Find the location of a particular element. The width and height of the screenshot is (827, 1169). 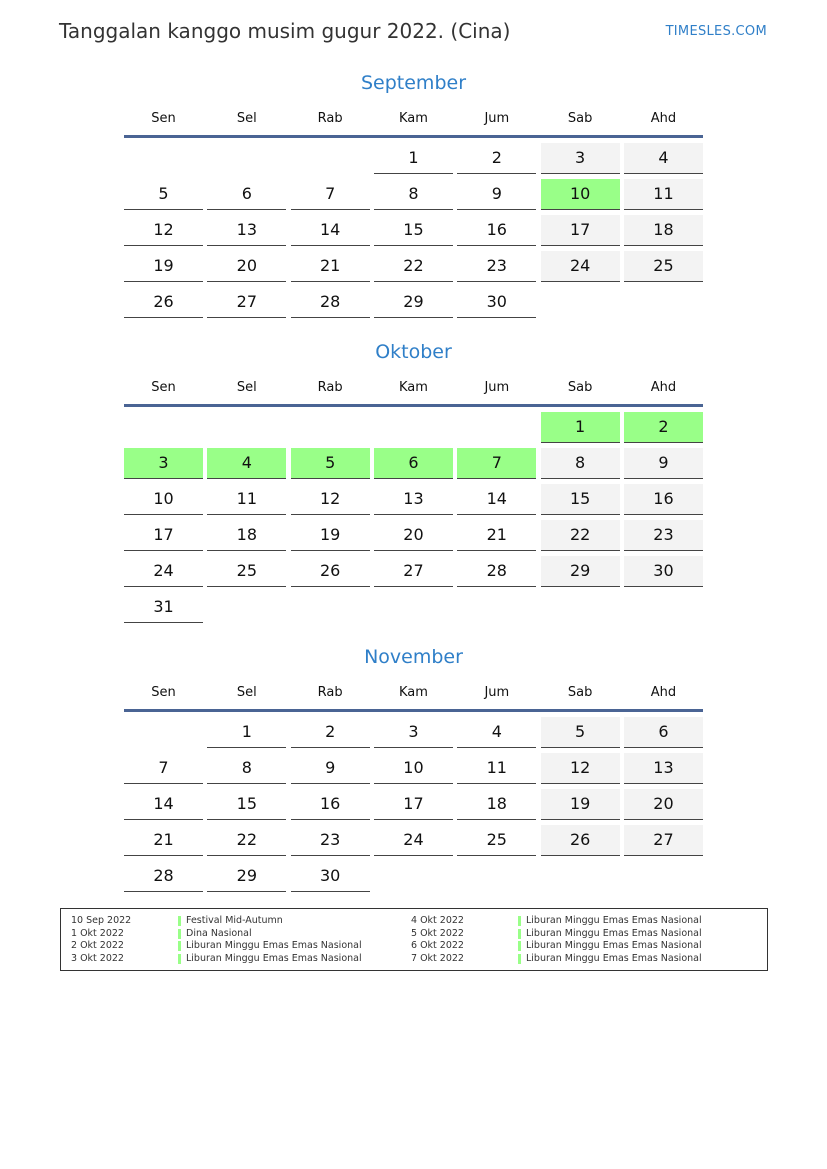

legend-date: 2 Okt 2022 is located at coordinates (97, 945).